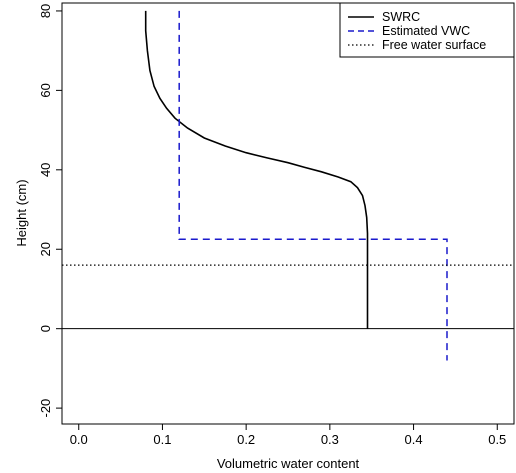  Describe the element at coordinates (246, 439) in the screenshot. I see `x-tick-label: 0.2` at that location.